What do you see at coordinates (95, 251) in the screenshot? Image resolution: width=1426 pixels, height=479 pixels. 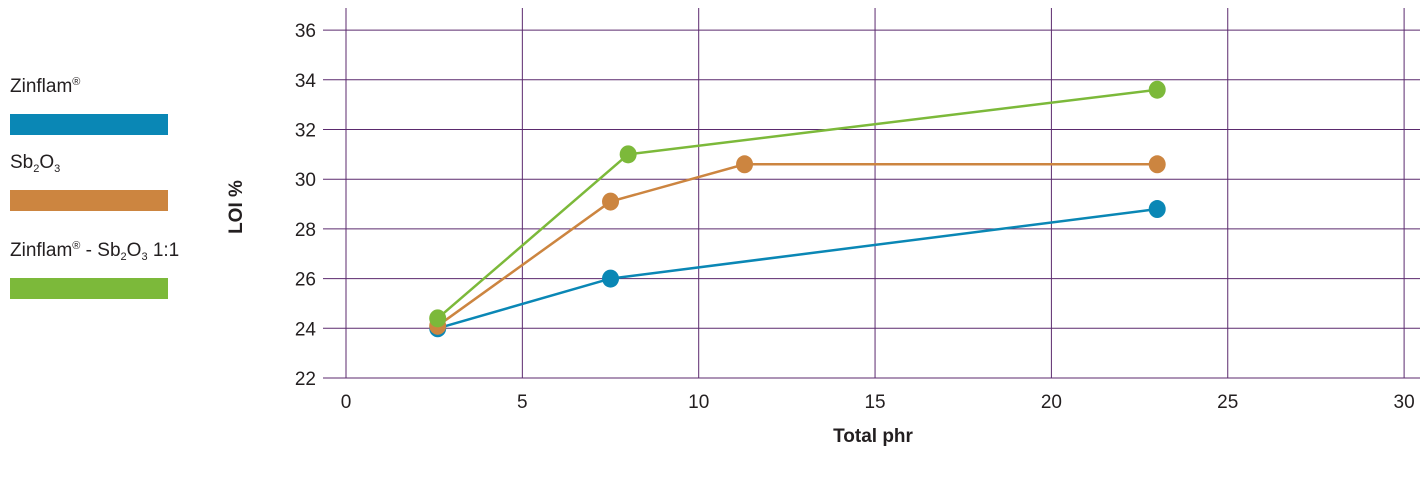 I see `legend-label-zinflam-sb2o3-mix: Zinflam® - Sb2O3 1:1` at bounding box center [95, 251].